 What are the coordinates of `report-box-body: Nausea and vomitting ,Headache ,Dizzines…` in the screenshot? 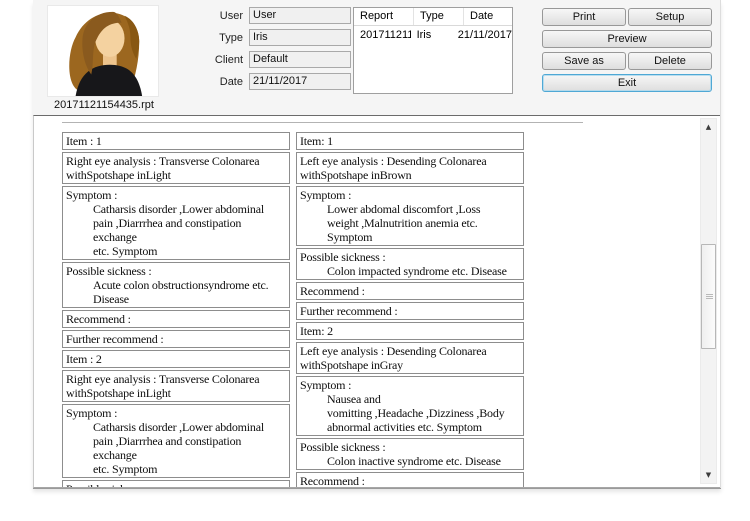 It's located at (416, 413).